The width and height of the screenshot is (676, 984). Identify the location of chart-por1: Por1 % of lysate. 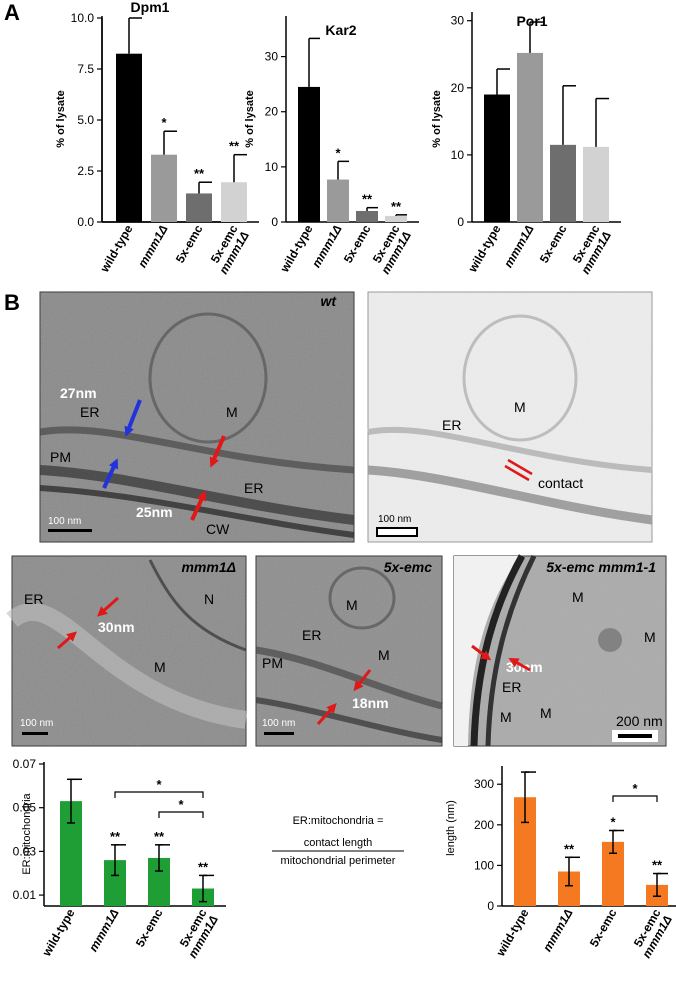
(489, 80).